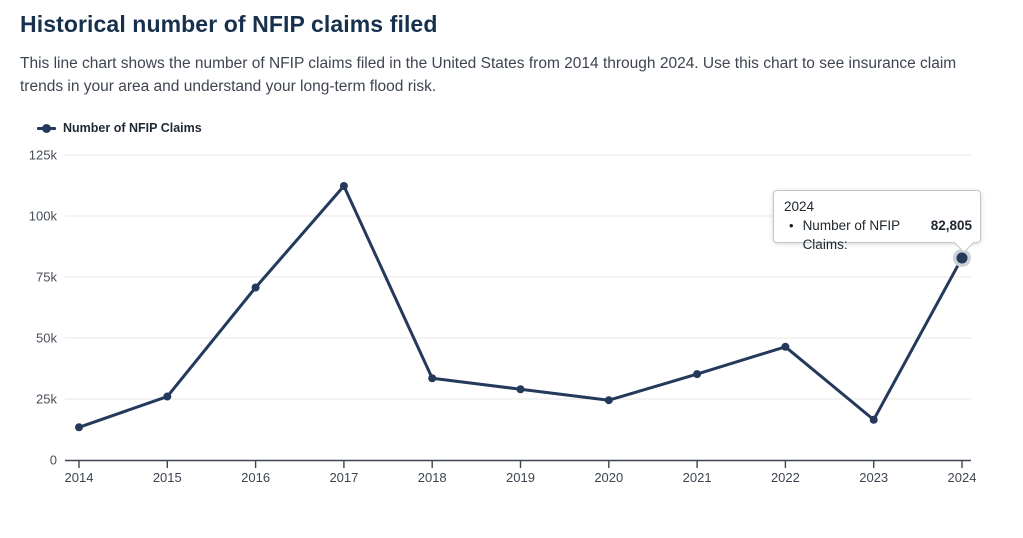 Image resolution: width=1023 pixels, height=538 pixels. Describe the element at coordinates (43, 155) in the screenshot. I see `y-tick-label: 125k` at that location.